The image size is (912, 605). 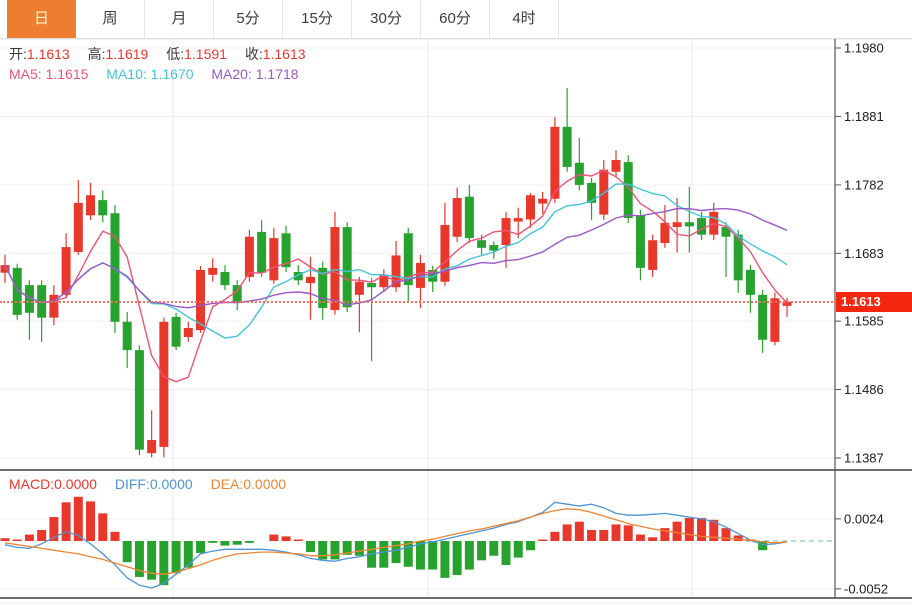 I want to click on open-label: 开:, so click(x=18, y=54).